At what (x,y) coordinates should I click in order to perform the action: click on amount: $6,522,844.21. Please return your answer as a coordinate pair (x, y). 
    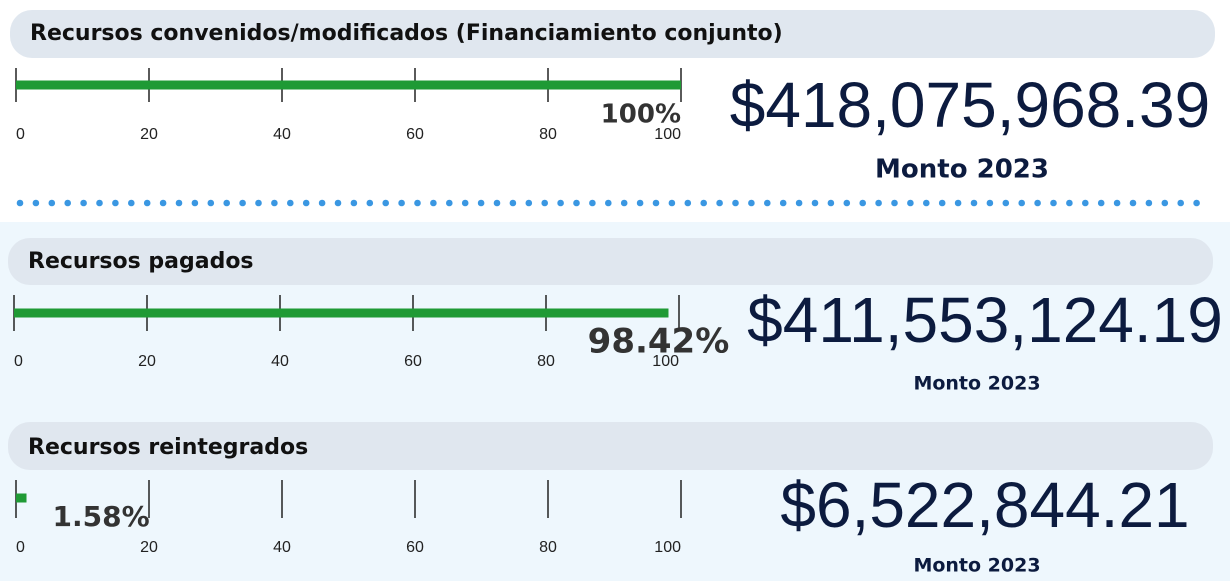
    Looking at the image, I should click on (984, 505).